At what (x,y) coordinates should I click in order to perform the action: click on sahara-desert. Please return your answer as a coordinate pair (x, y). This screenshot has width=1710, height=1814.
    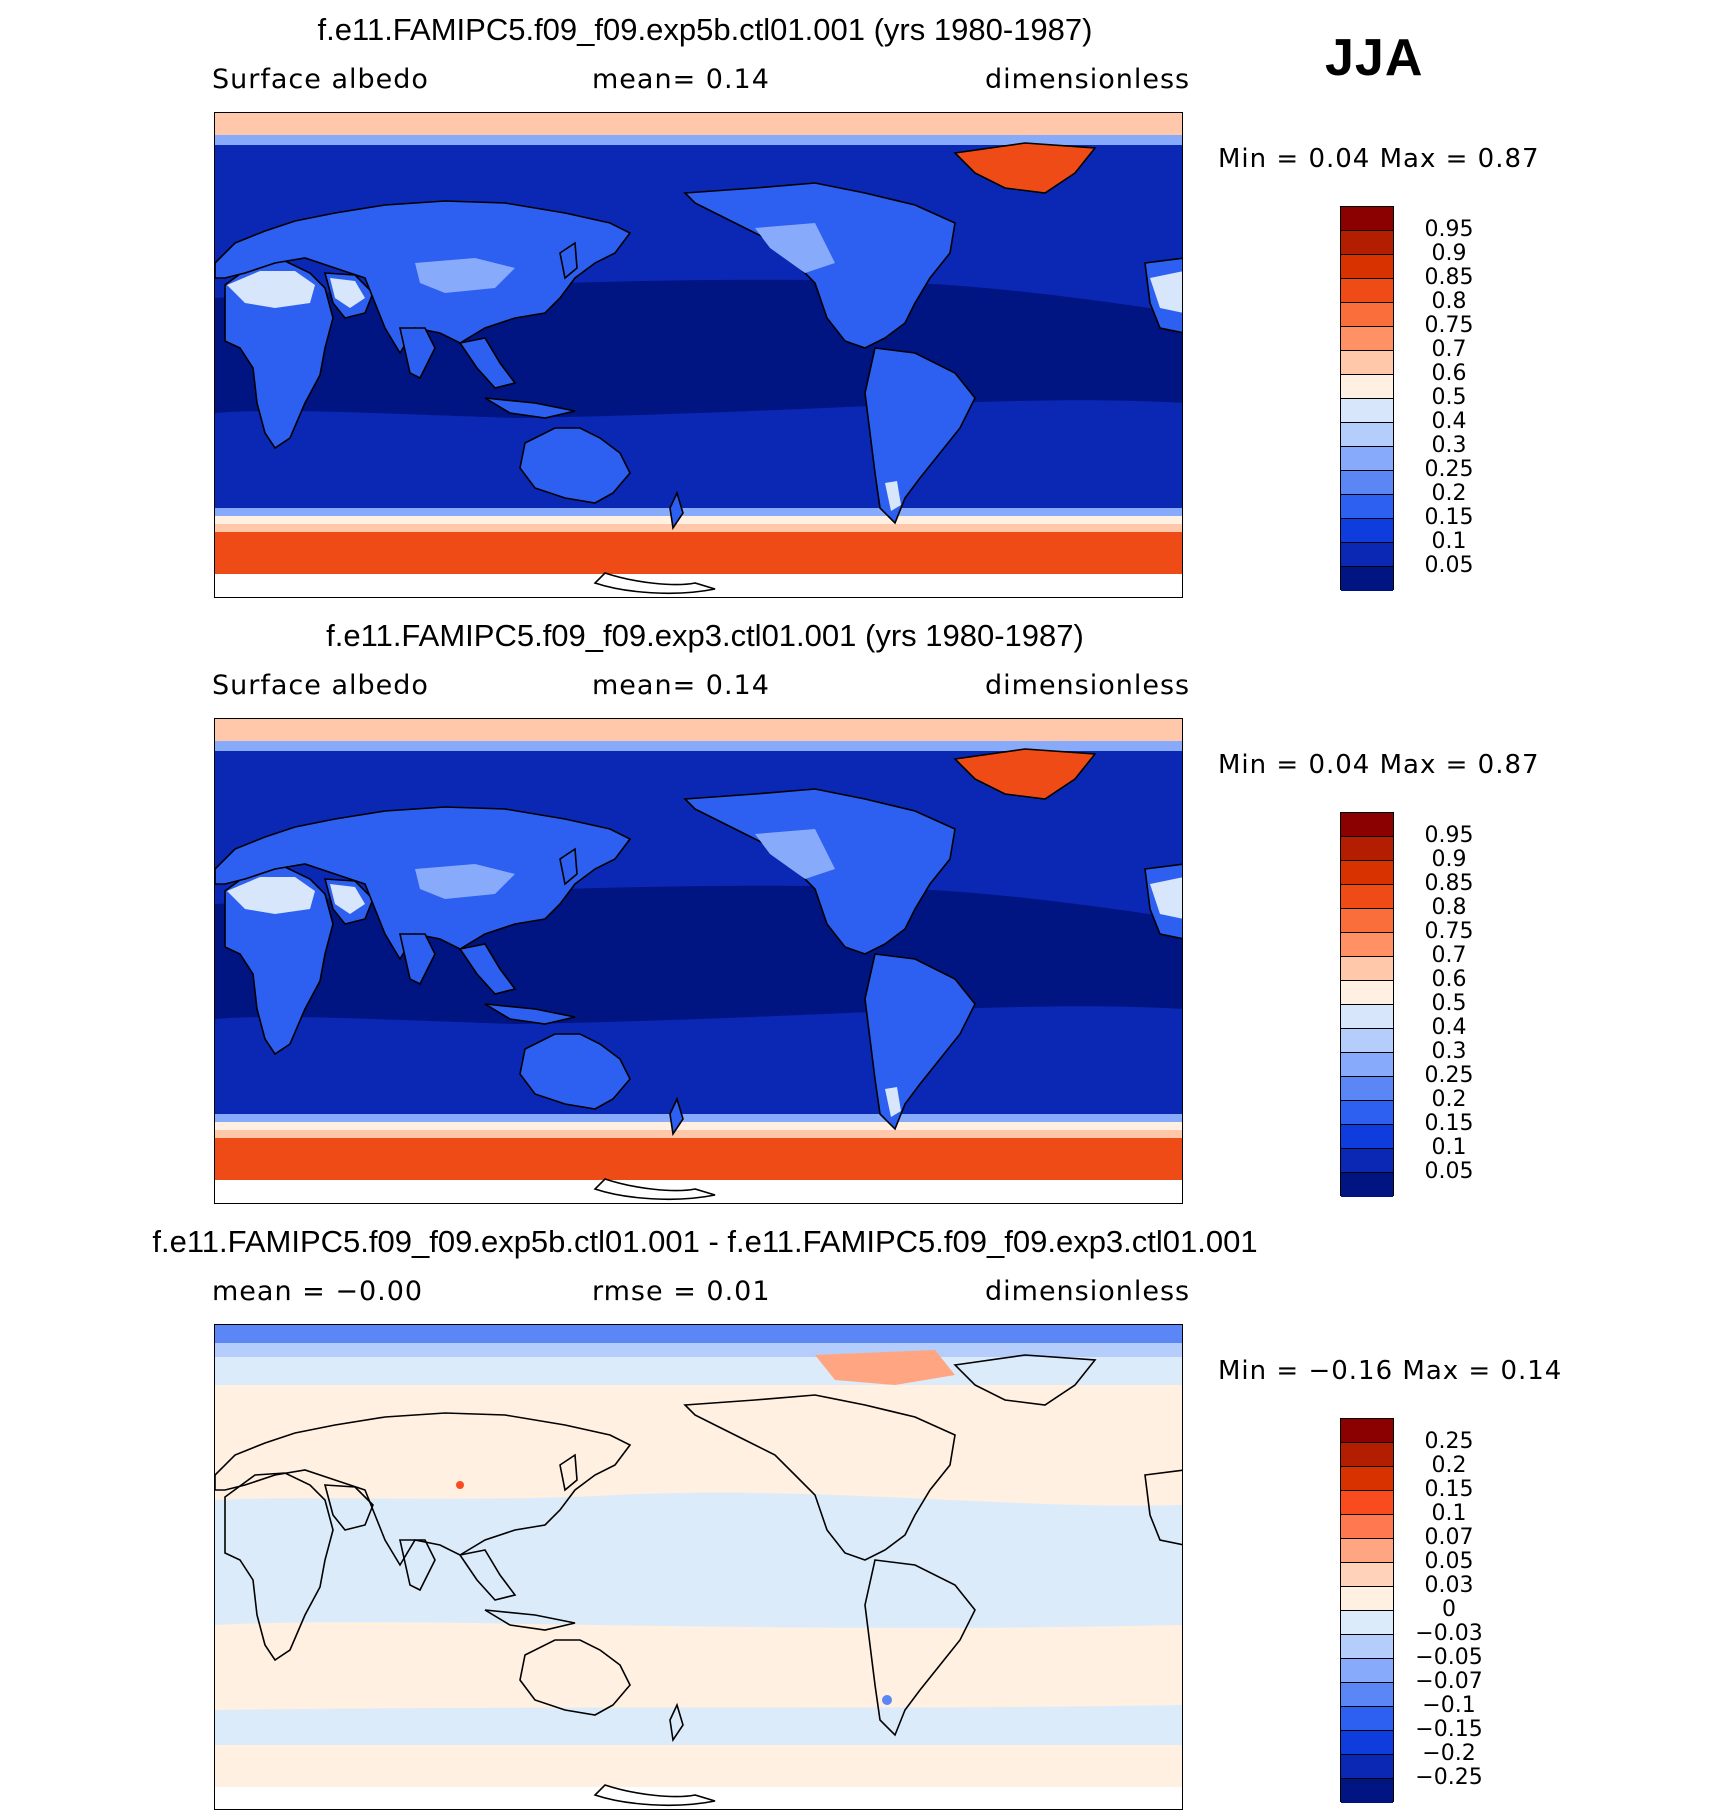
    Looking at the image, I should click on (271, 895).